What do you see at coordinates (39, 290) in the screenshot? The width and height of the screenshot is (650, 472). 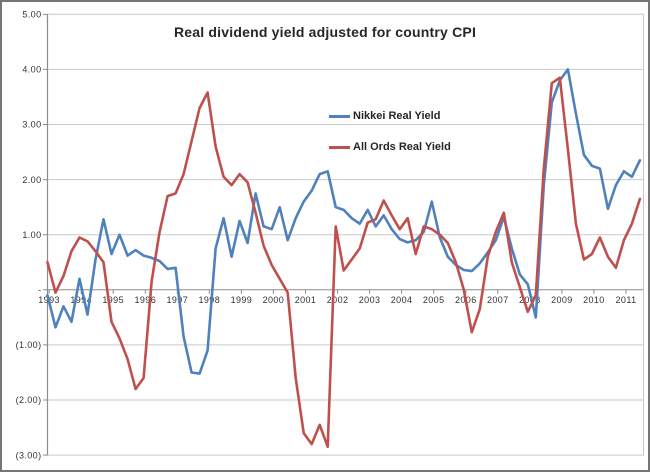 I see `y-tick-label: -` at bounding box center [39, 290].